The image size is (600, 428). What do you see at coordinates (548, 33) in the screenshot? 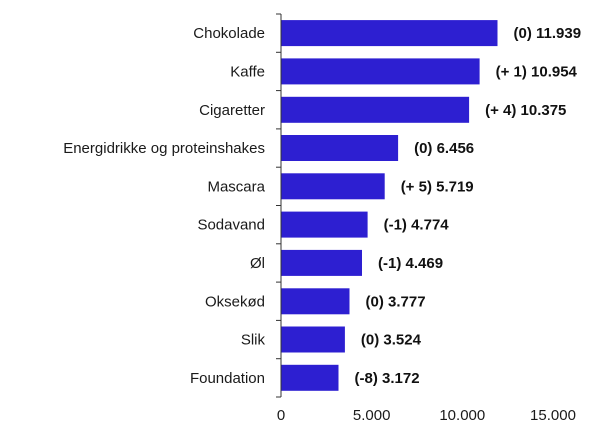
I see `value-label: (0) 11.939` at bounding box center [548, 33].